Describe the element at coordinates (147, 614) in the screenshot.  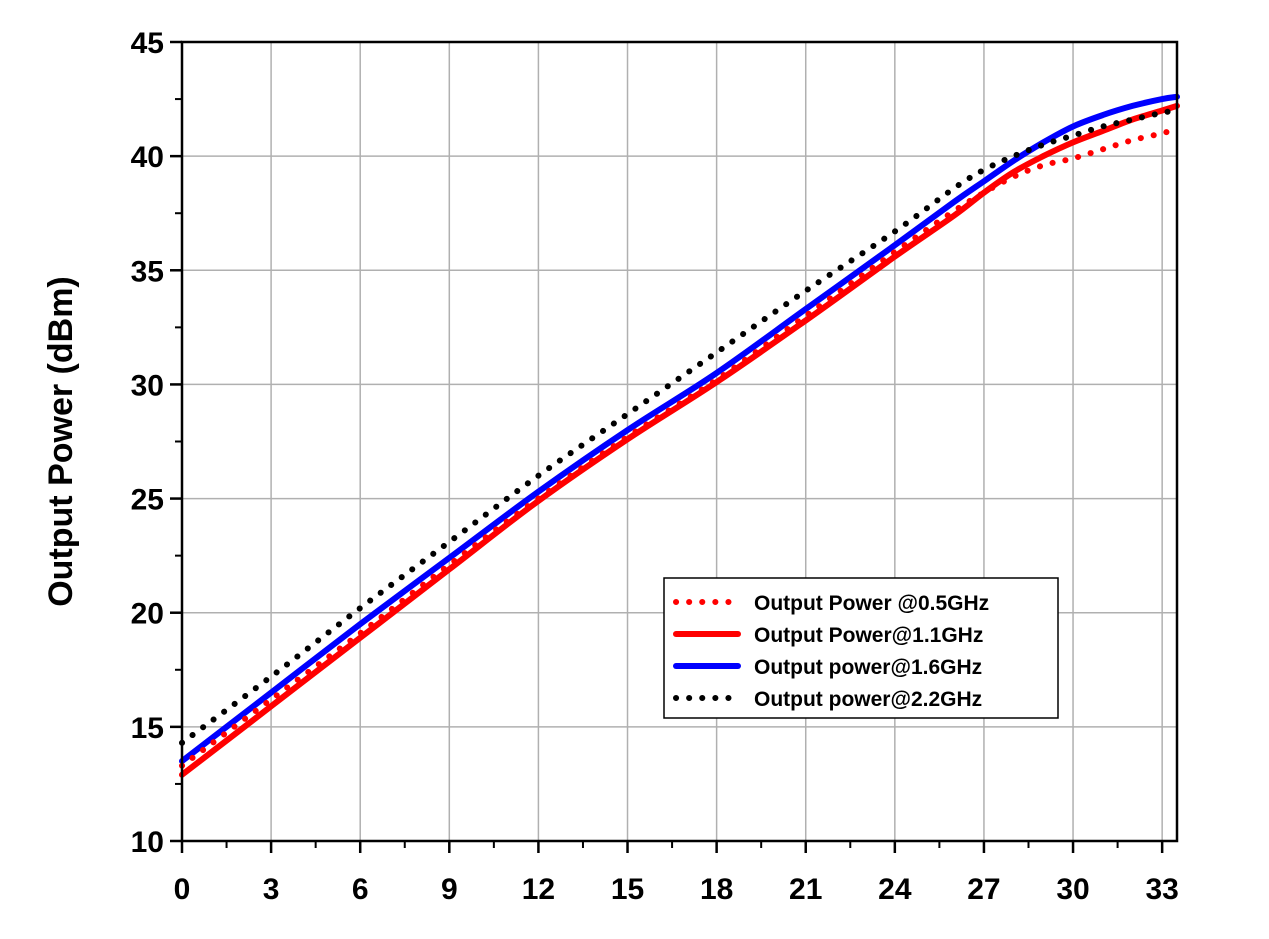
I see `y-tick-label: 20` at that location.